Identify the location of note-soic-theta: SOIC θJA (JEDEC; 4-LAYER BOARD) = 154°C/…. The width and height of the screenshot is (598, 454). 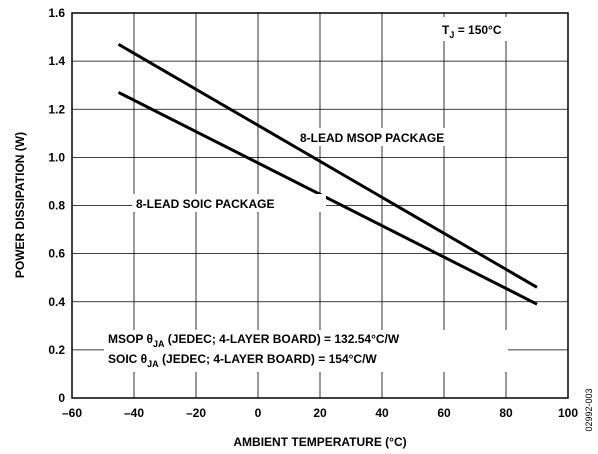
(242, 360).